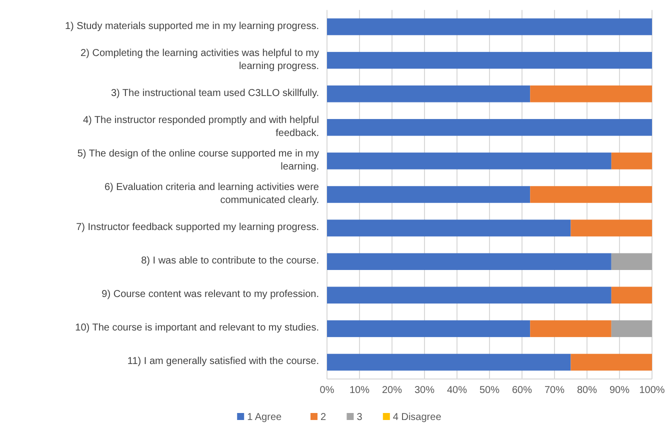  What do you see at coordinates (359, 390) in the screenshot?
I see `x-tick-label: 10%` at bounding box center [359, 390].